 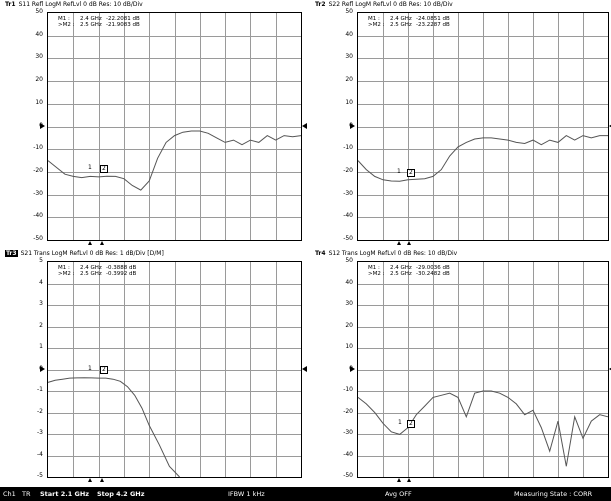 I want to click on y-axis-label: -4, so click(x=40, y=454).